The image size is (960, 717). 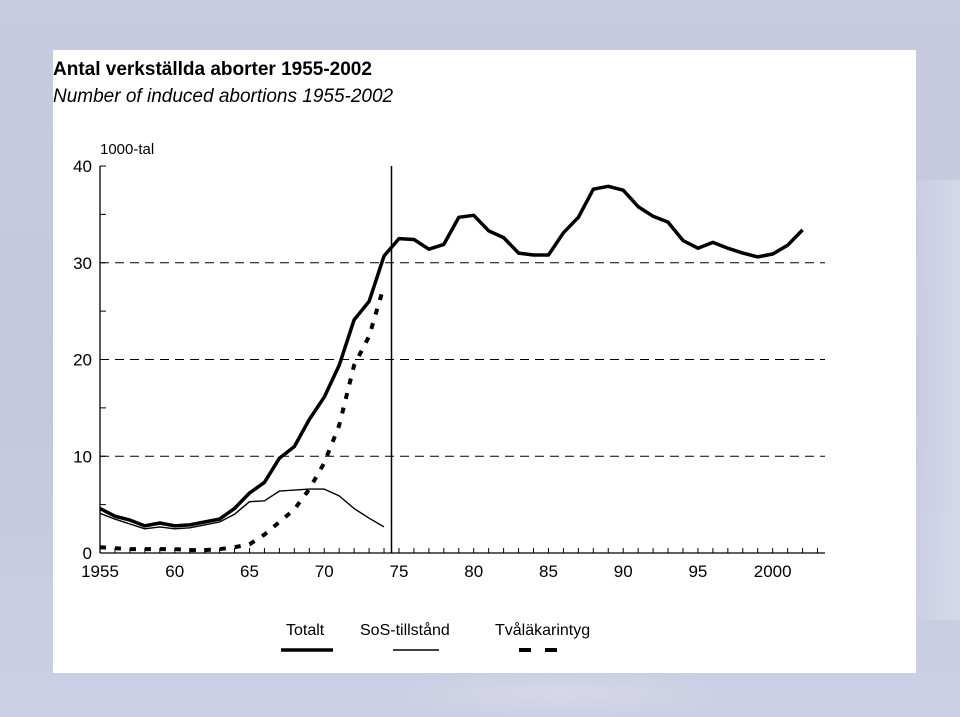 I want to click on y-tick-label: 20, so click(x=82, y=360).